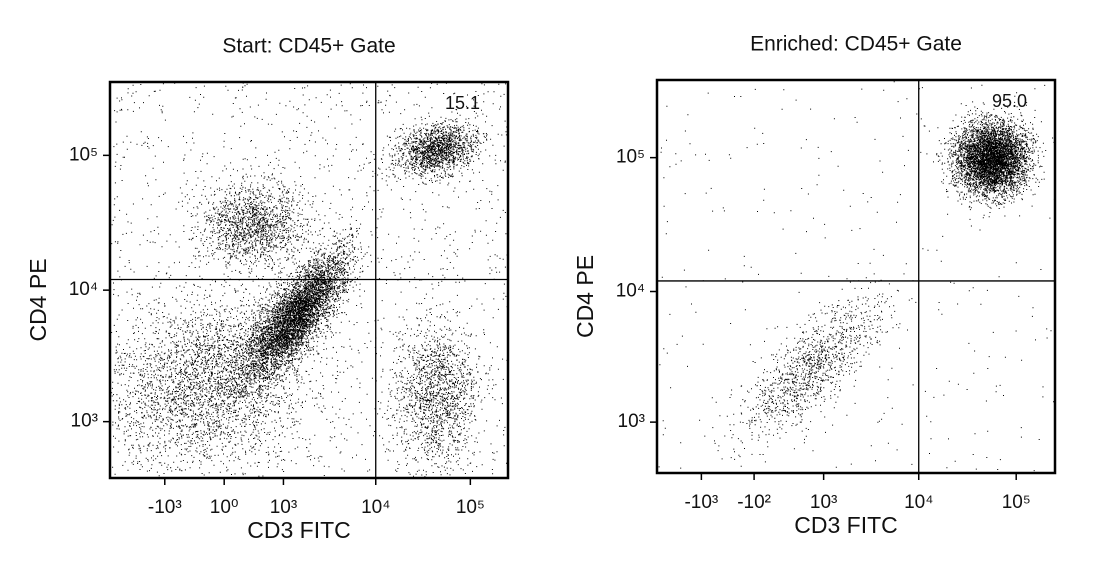 This screenshot has height=580, width=1100. What do you see at coordinates (1009, 101) in the screenshot?
I see `quadrant-percentage: 95.0` at bounding box center [1009, 101].